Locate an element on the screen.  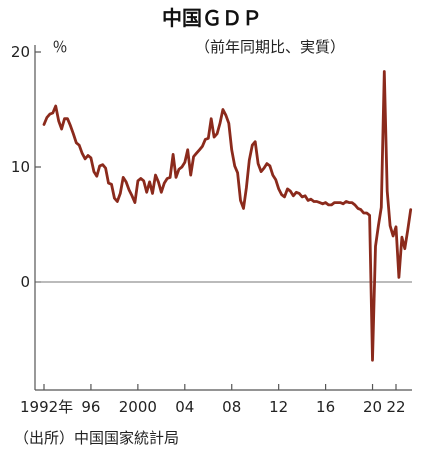
x-tick-label: 1992年 is located at coordinates (46, 407).